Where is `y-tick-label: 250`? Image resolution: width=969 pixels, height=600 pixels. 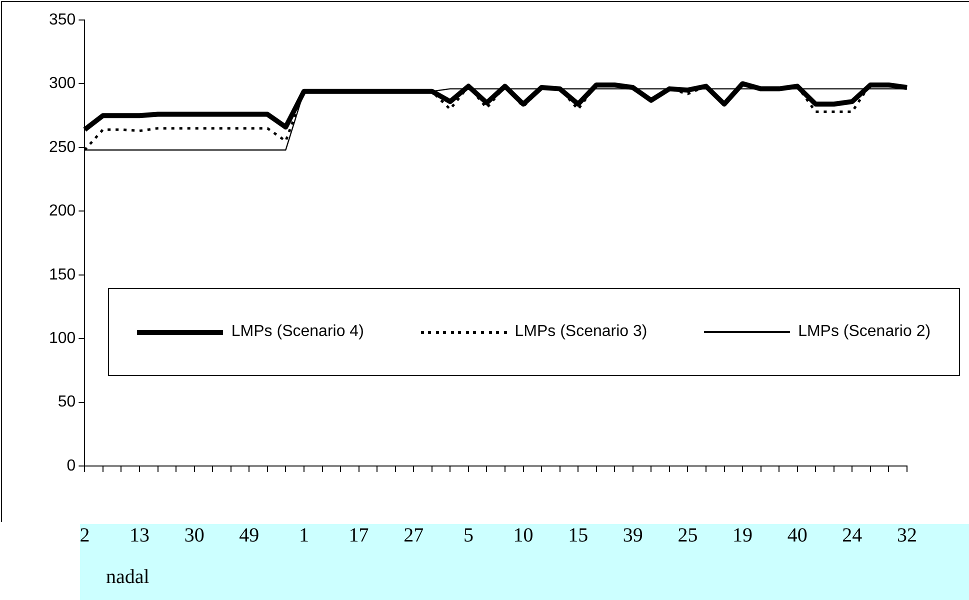 y-tick-label: 250 is located at coordinates (62, 147).